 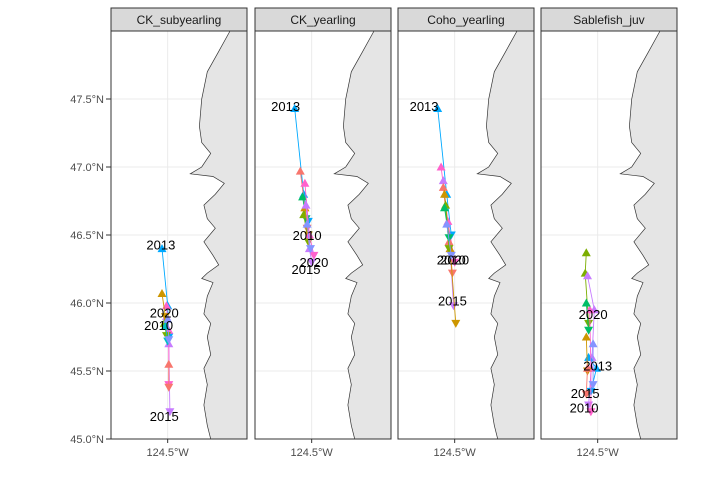 What do you see at coordinates (465, 20) in the screenshot?
I see `facet-strip-label: Coho_yearling` at bounding box center [465, 20].